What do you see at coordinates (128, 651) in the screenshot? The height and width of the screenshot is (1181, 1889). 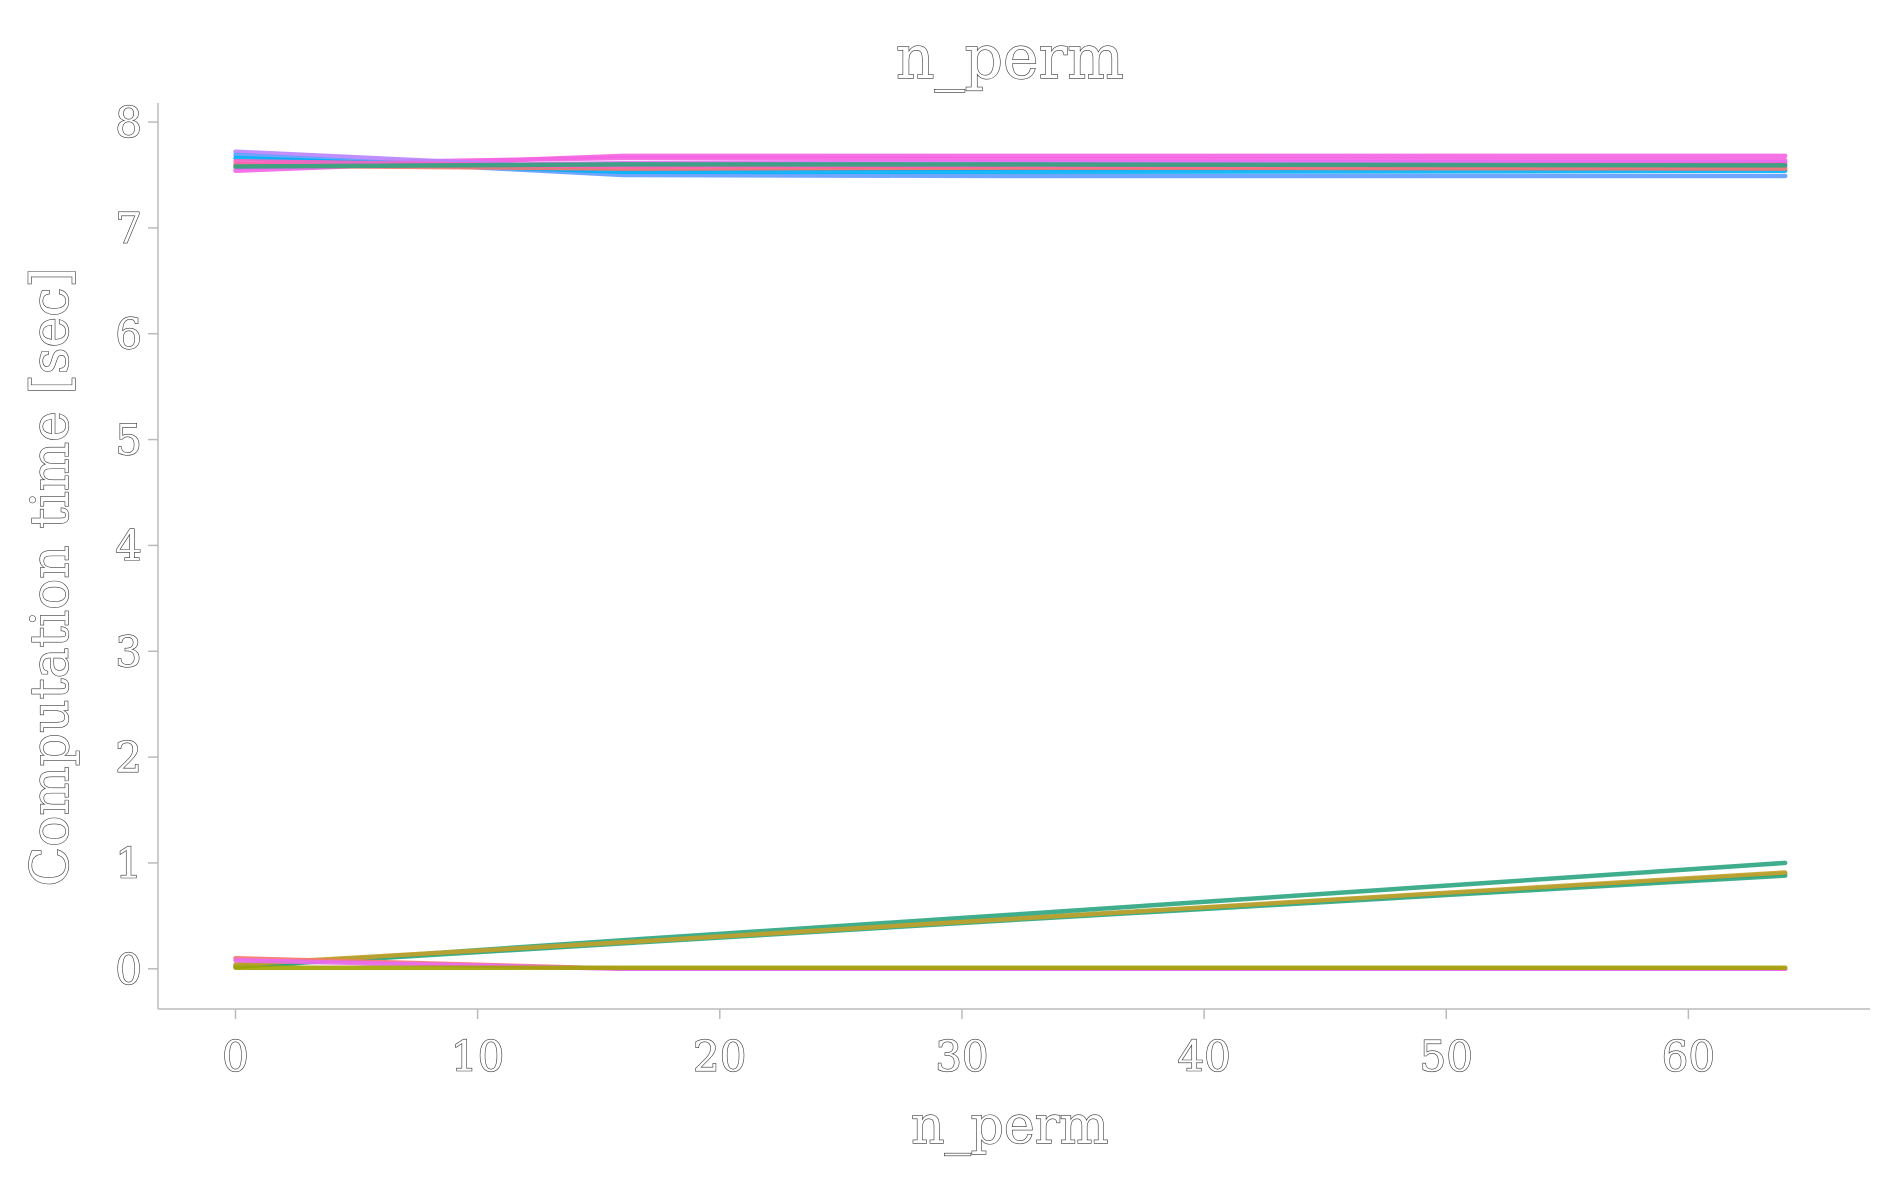 I see `y-tick-label: 3` at bounding box center [128, 651].